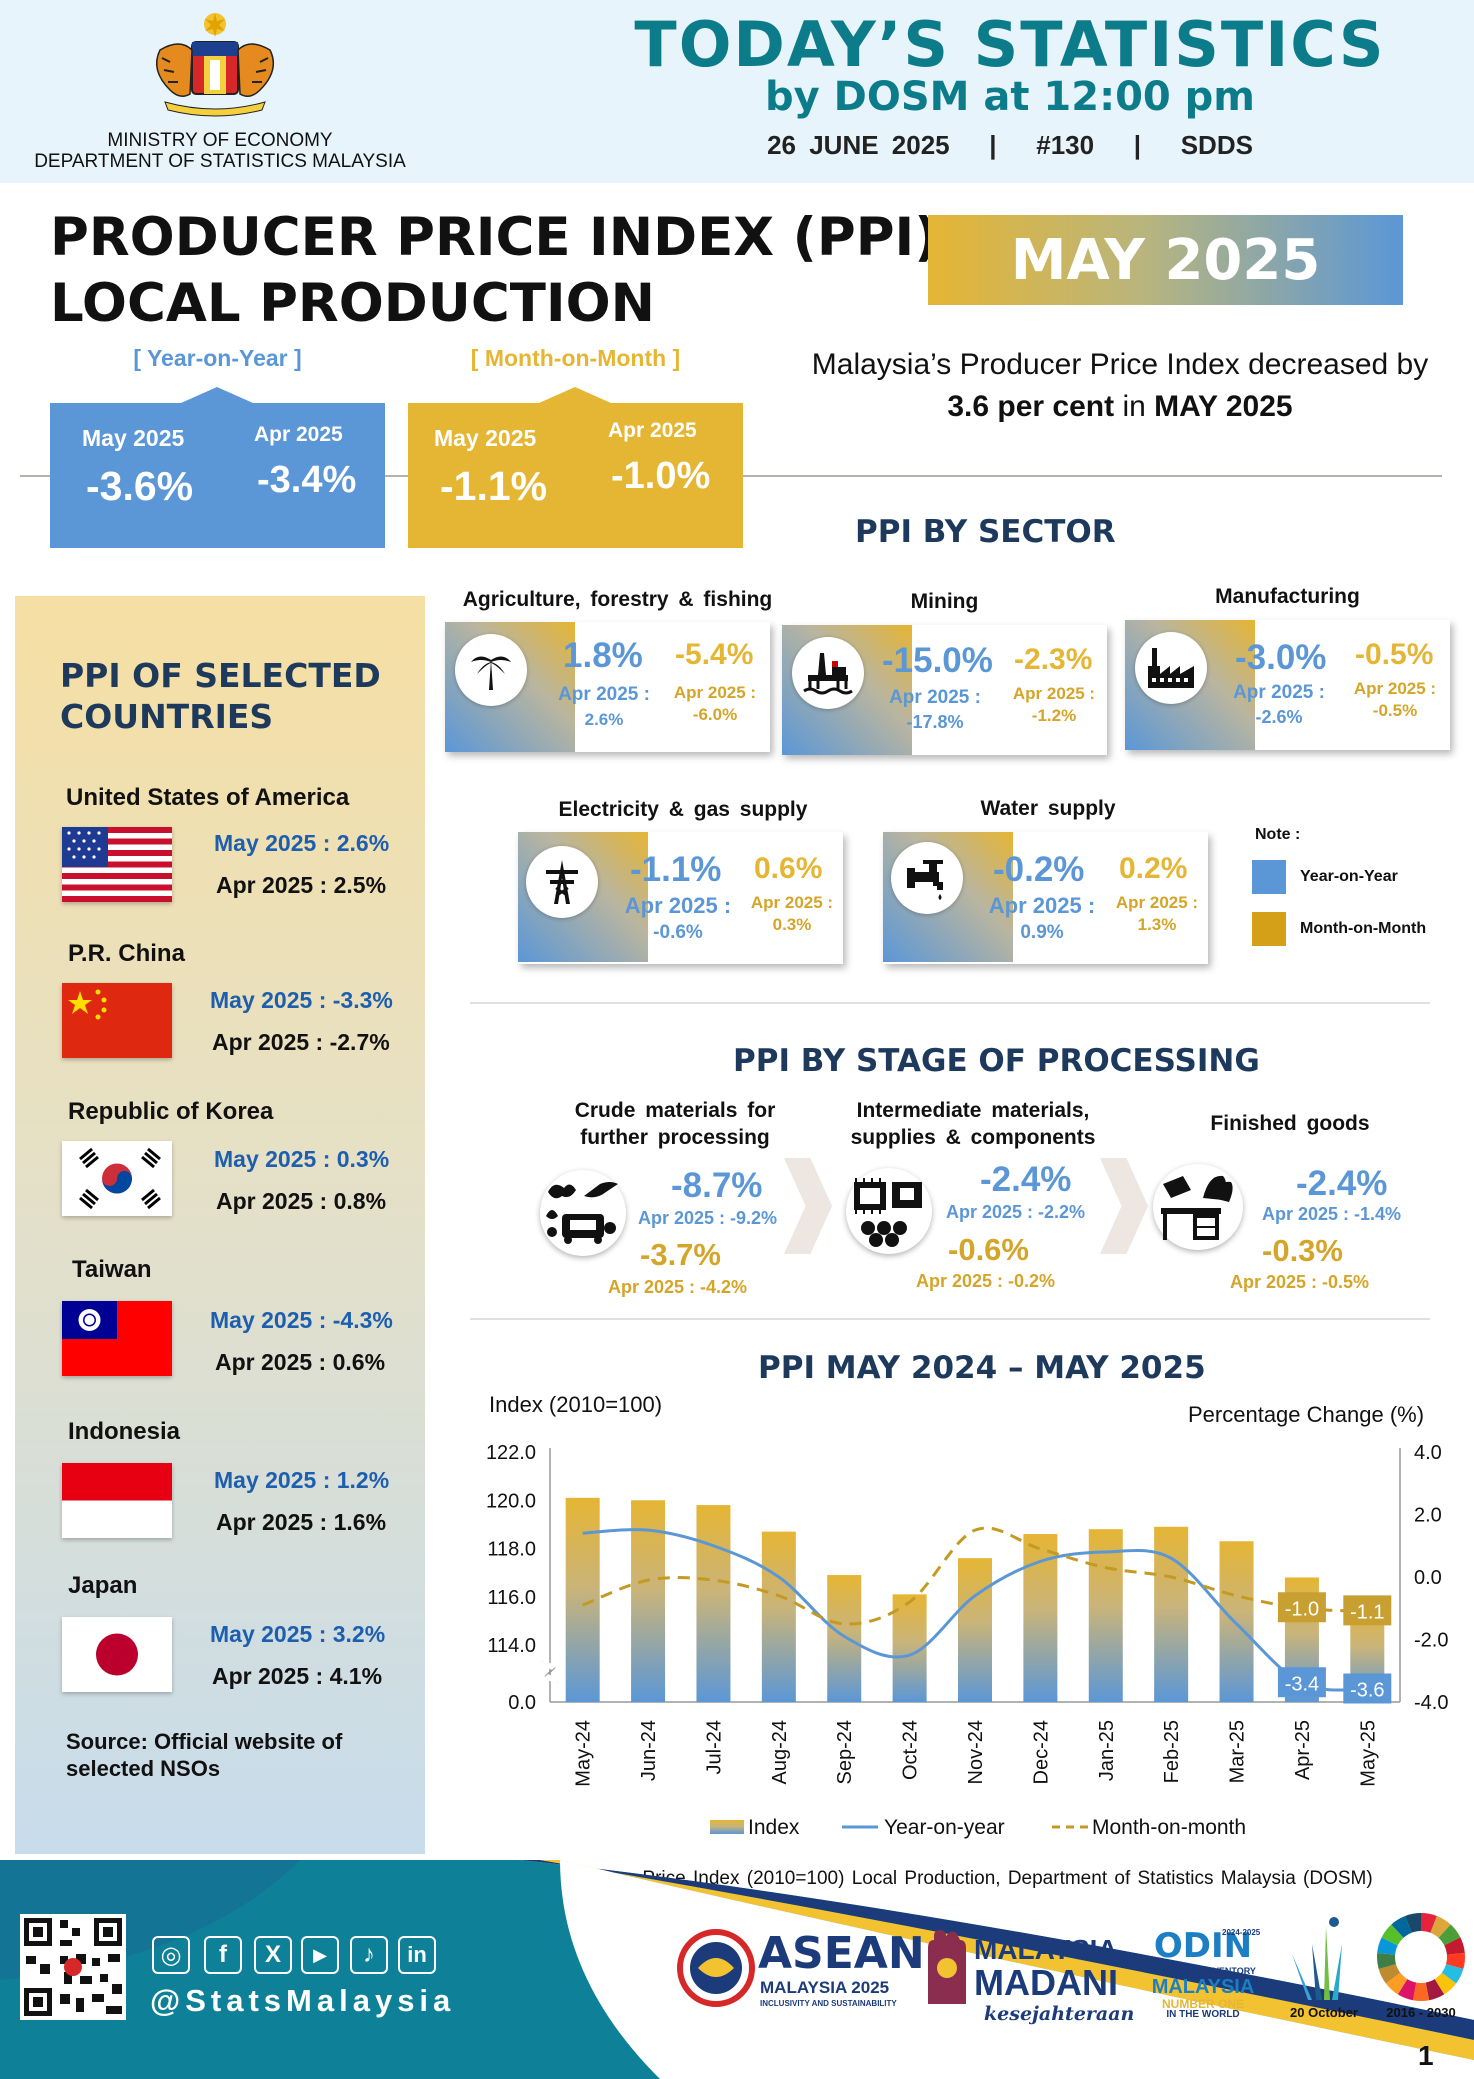 Image resolution: width=1474 pixels, height=2079 pixels. Describe the element at coordinates (1290, 1123) in the screenshot. I see `stage-finished-line: Finished goods` at that location.